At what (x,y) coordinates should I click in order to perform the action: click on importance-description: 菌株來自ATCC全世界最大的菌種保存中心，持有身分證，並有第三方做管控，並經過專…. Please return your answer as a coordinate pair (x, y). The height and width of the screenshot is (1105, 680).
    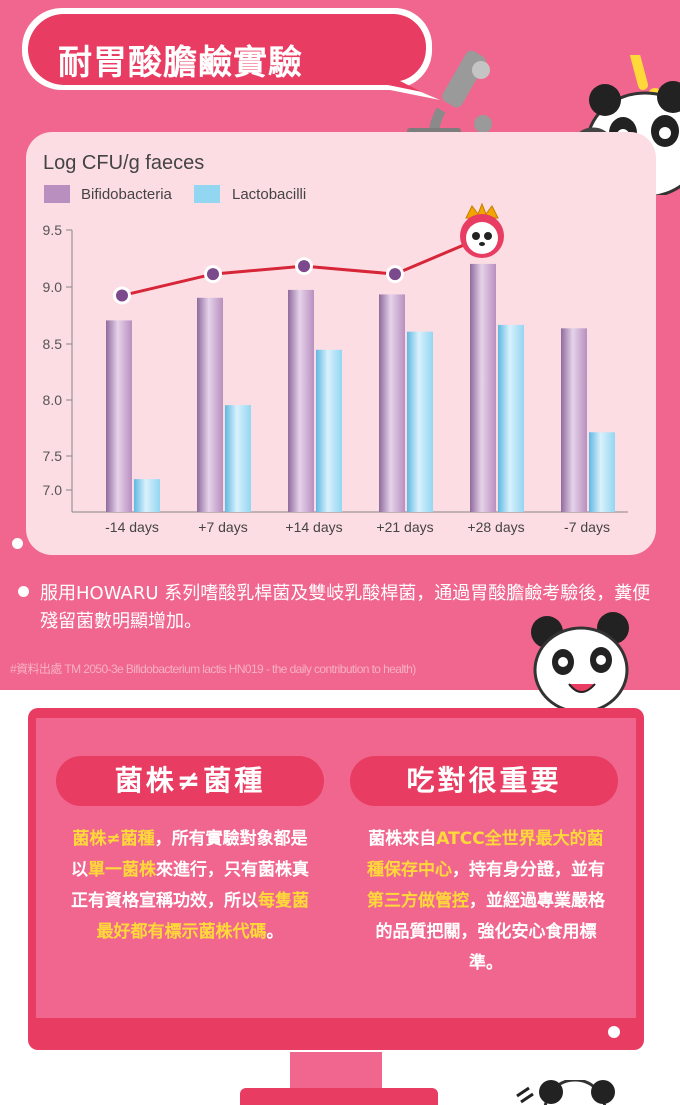
    Looking at the image, I should click on (486, 901).